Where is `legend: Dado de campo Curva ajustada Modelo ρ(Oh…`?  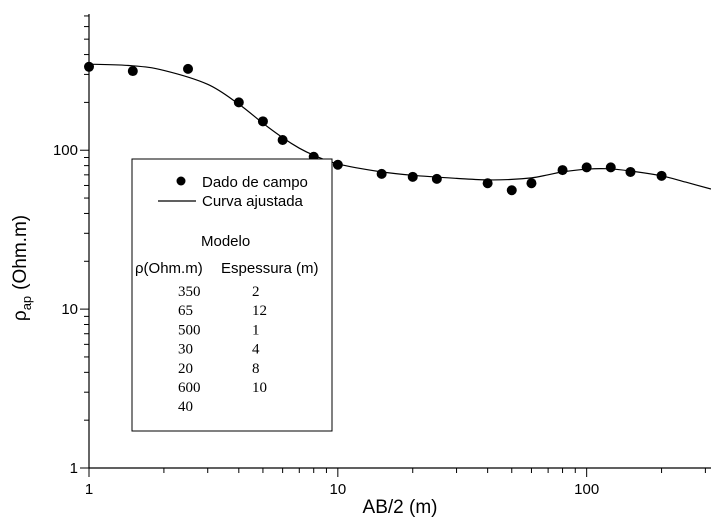
legend: Dado de campo Curva ajustada Modelo ρ(Oh… is located at coordinates (232, 295).